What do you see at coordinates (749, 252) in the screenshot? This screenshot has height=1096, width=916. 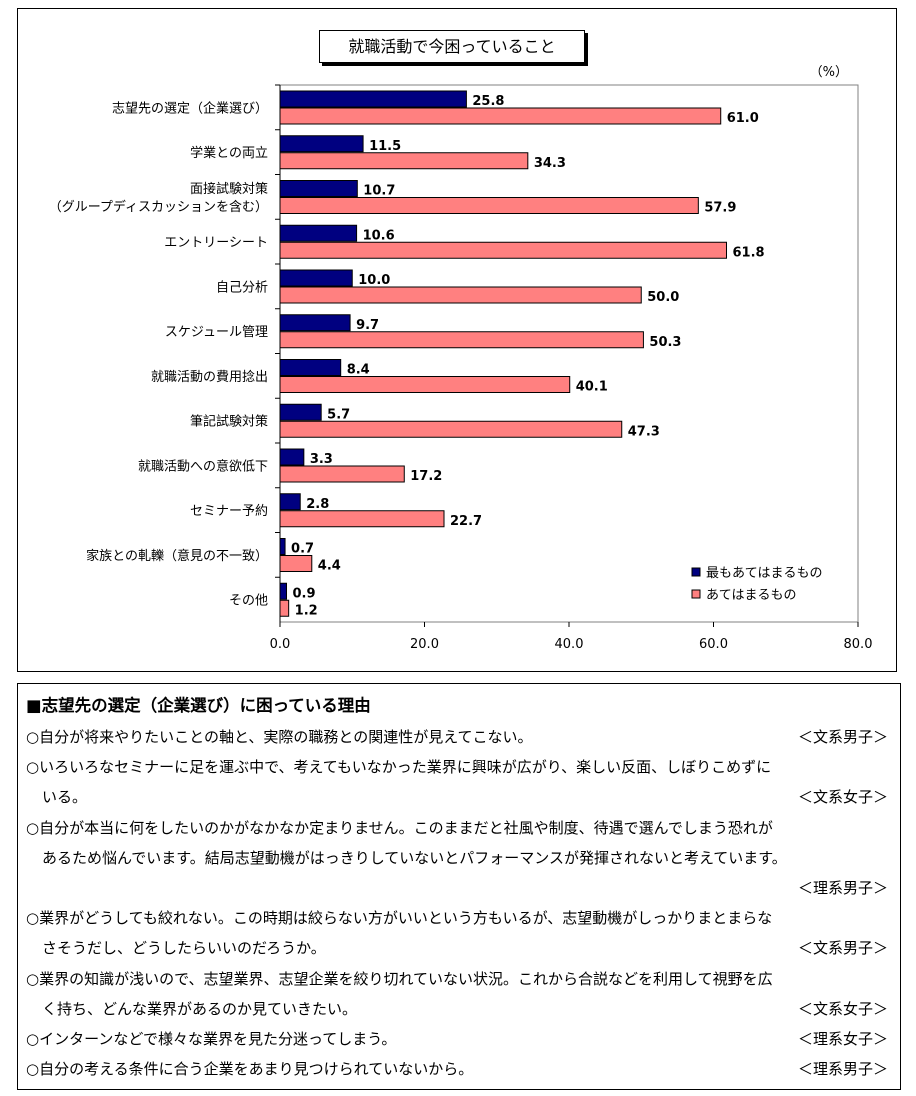 I see `data-label: 61.8` at bounding box center [749, 252].